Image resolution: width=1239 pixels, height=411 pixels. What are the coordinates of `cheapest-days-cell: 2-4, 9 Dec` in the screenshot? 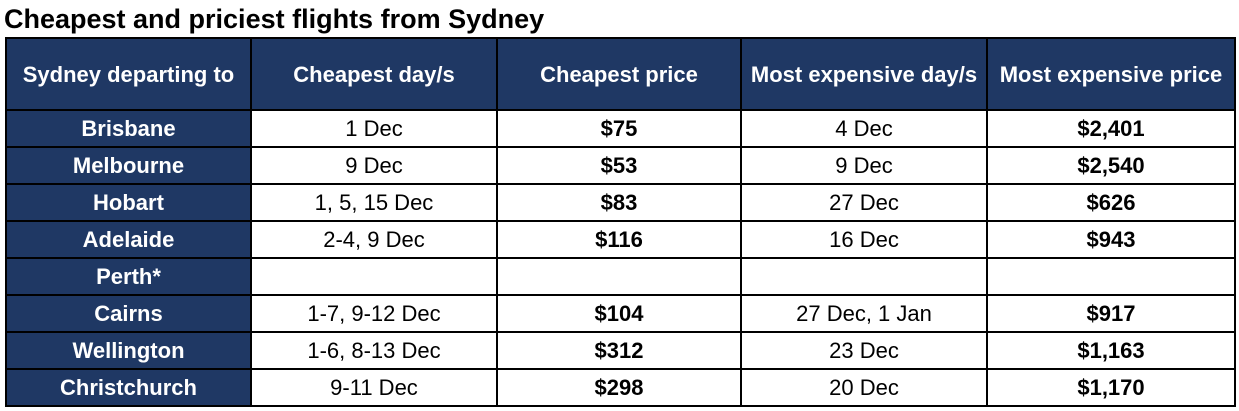 It's located at (374, 239).